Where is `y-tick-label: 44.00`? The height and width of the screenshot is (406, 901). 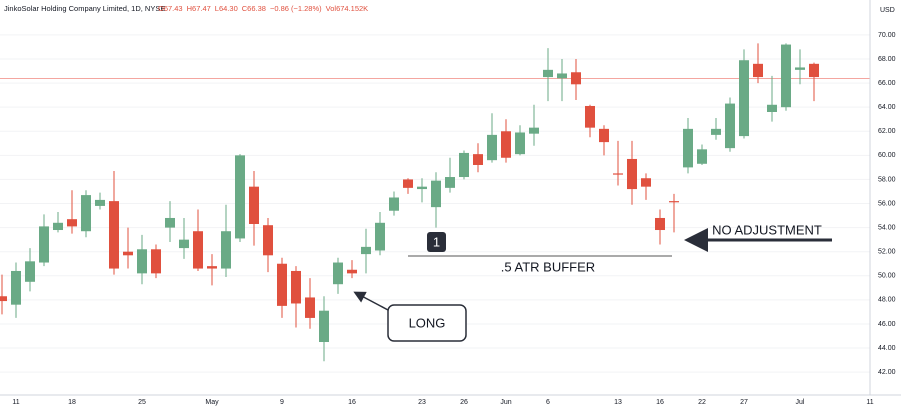
y-tick-label: 44.00 is located at coordinates (887, 348).